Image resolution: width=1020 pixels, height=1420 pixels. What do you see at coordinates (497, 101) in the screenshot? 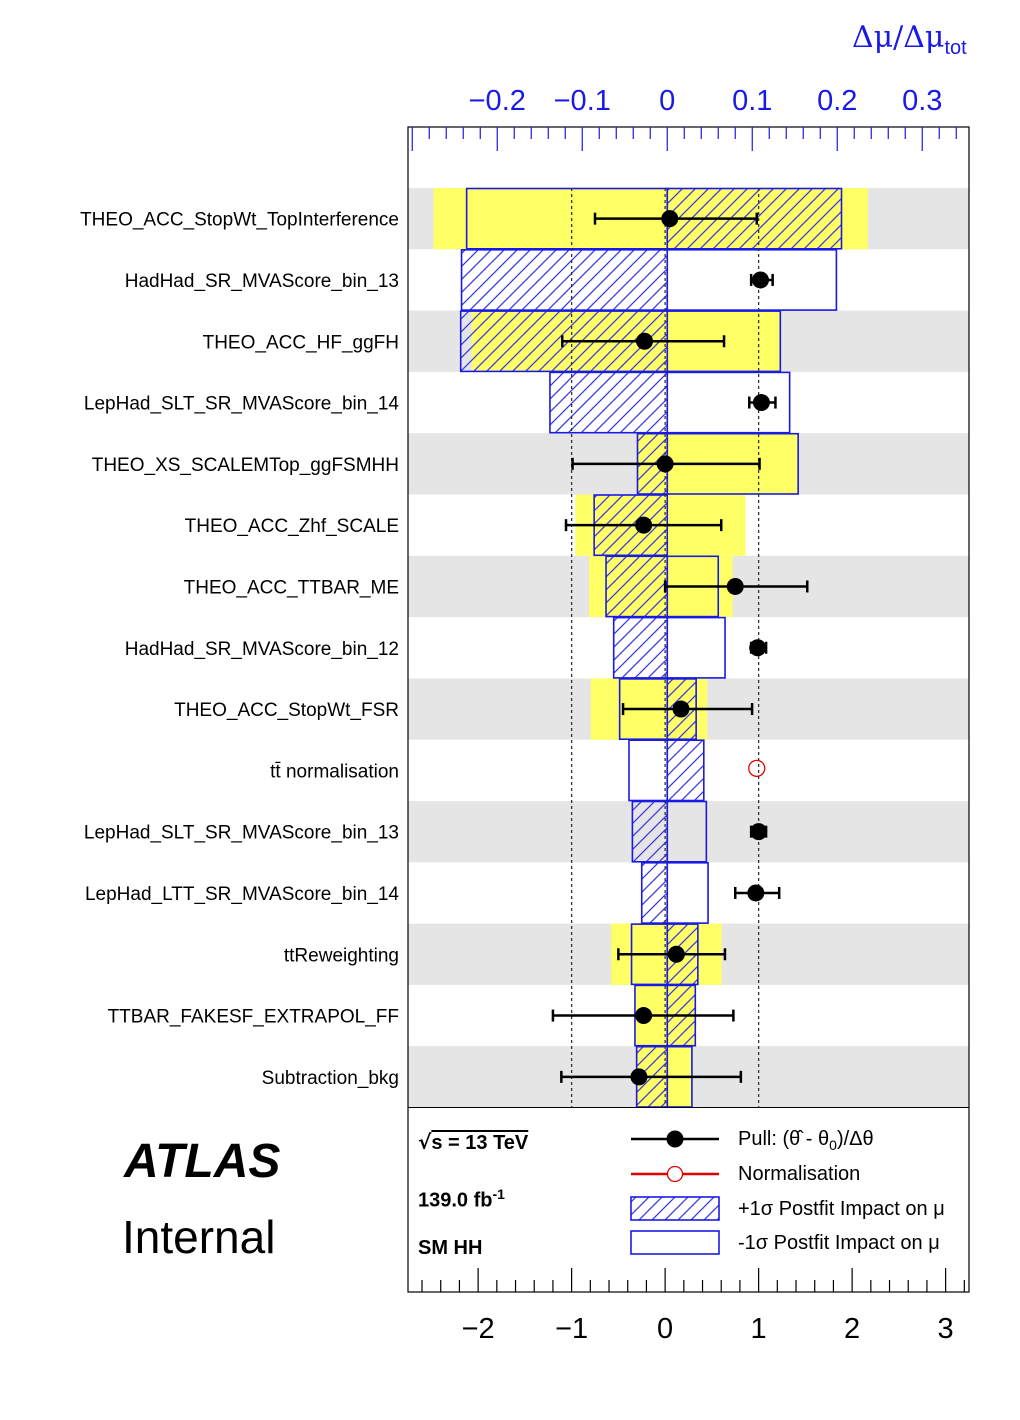
I see `top-axis-tick-label: −0.2` at bounding box center [497, 101].